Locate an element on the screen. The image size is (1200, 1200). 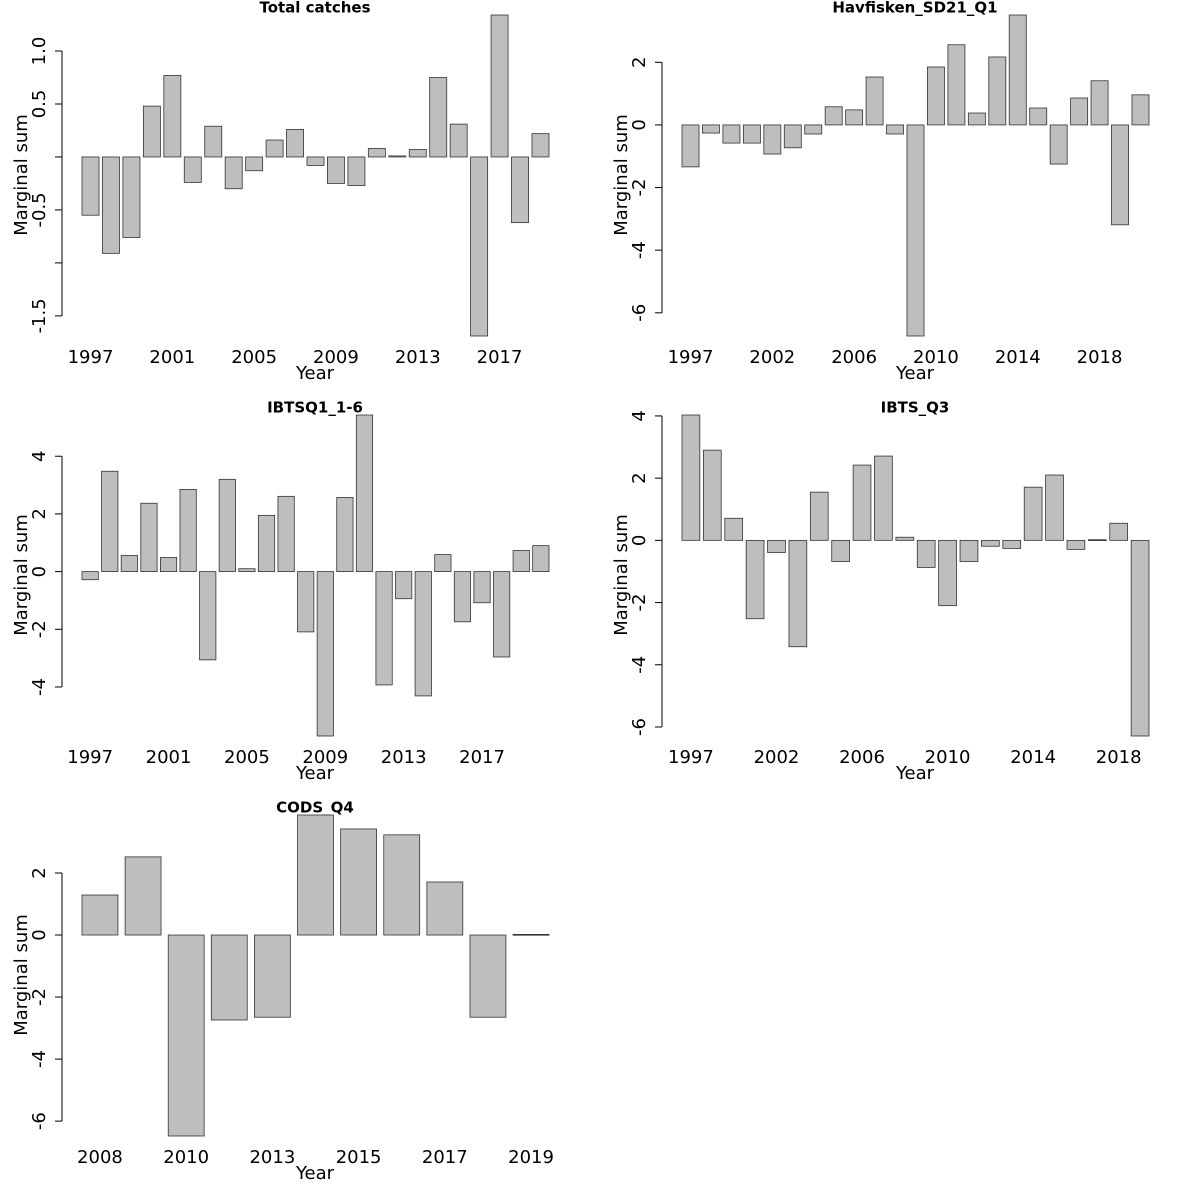
x-tick-label: 2017 is located at coordinates (500, 357).